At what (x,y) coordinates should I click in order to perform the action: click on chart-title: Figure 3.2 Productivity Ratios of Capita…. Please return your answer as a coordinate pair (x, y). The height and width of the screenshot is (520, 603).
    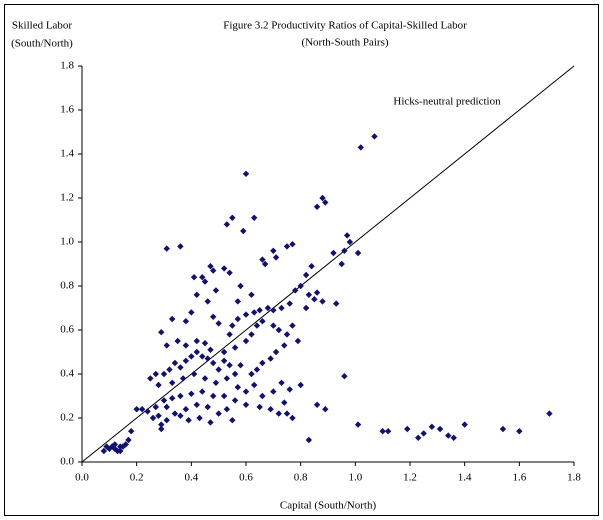
    Looking at the image, I should click on (345, 26).